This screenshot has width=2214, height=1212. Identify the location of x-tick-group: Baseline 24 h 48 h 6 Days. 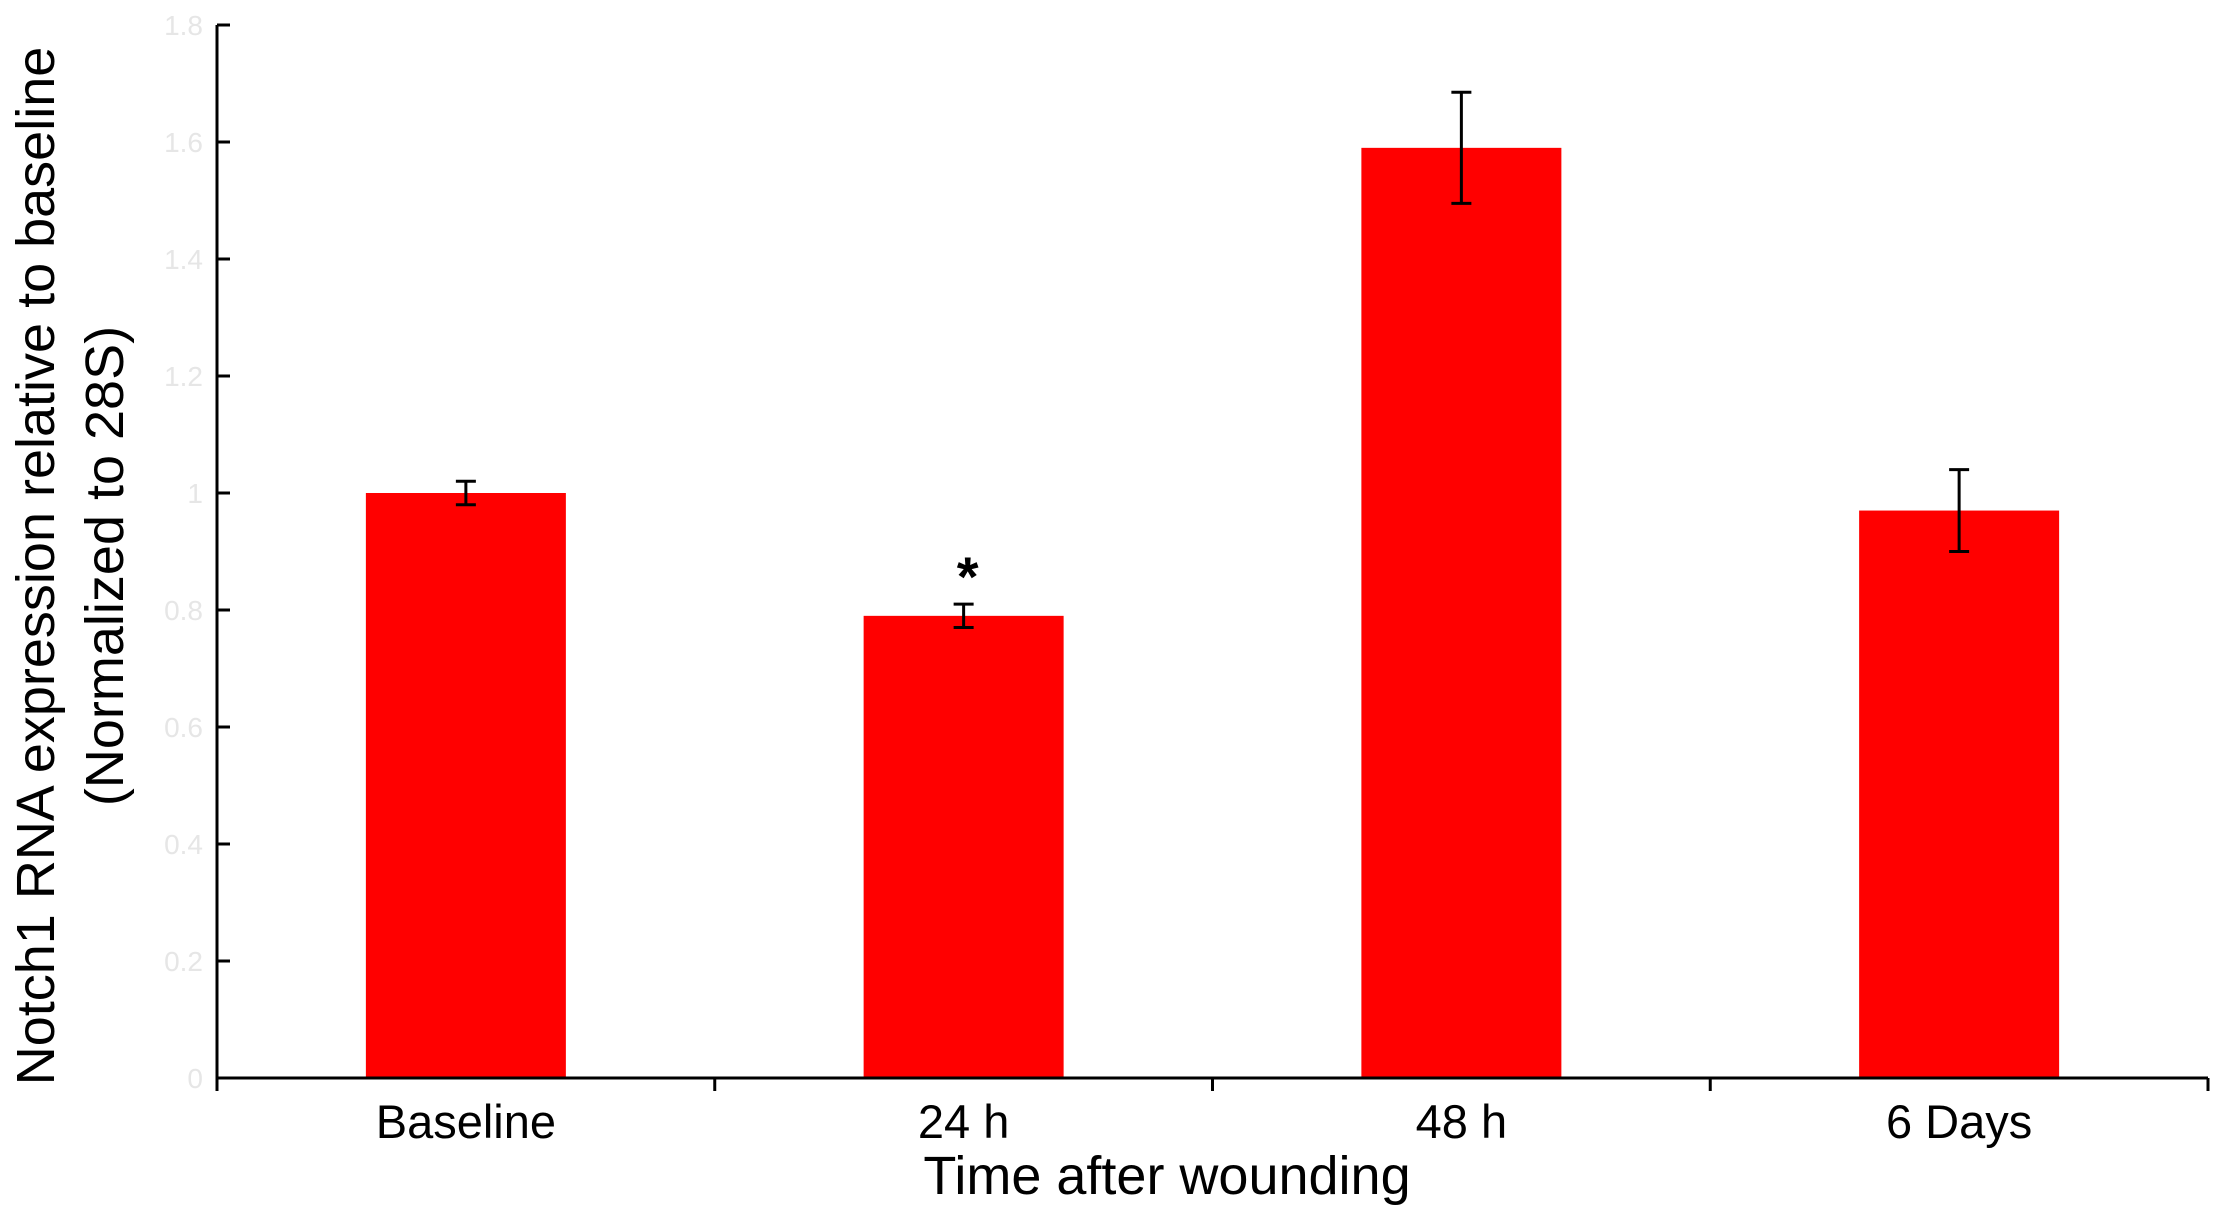
(1212, 1113).